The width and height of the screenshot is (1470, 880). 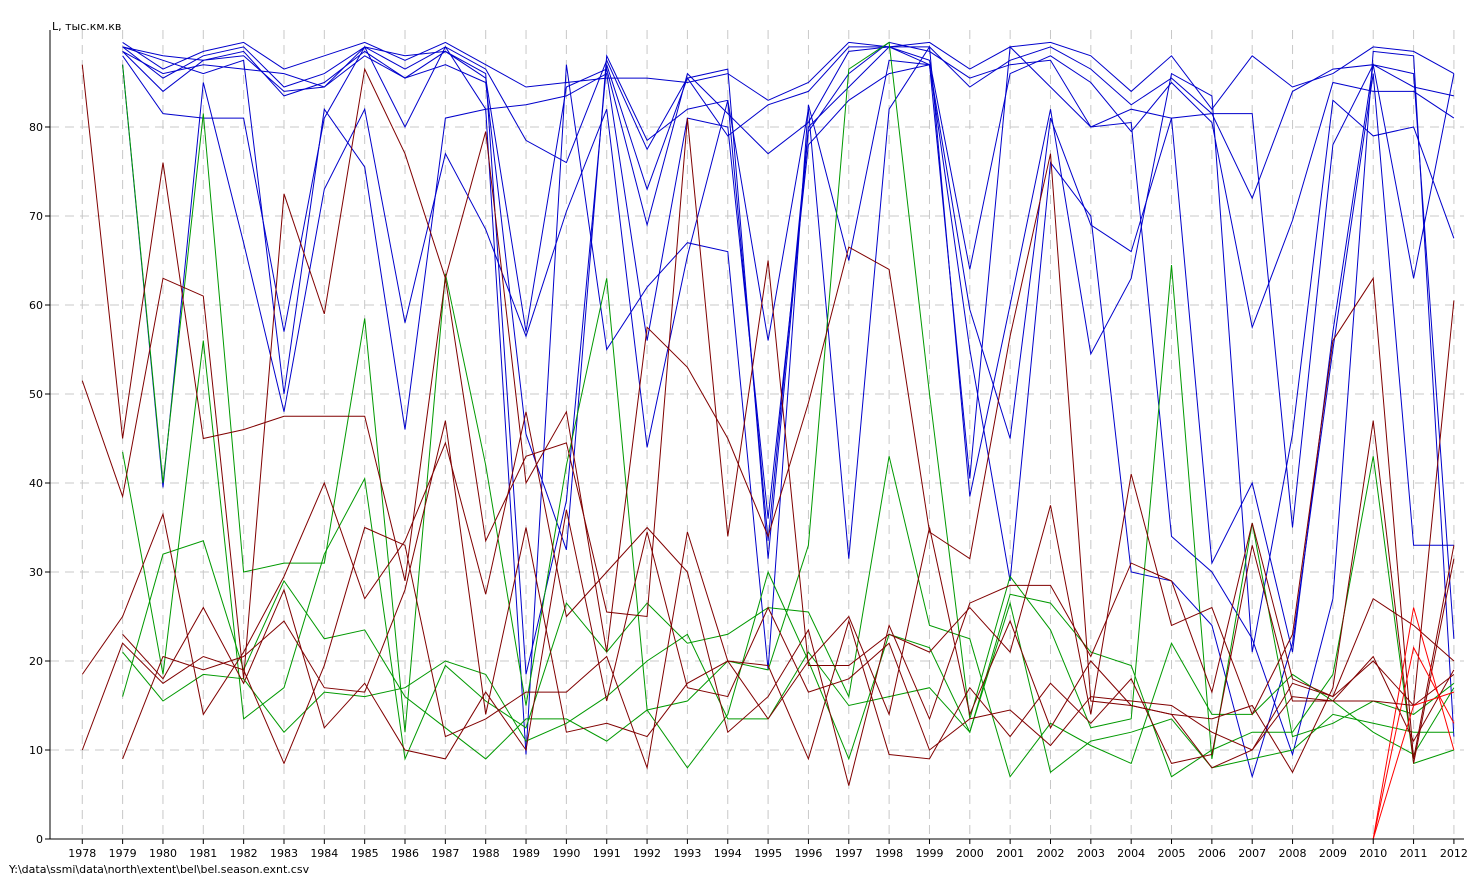 What do you see at coordinates (647, 853) in the screenshot?
I see `x-tick-label: 1992` at bounding box center [647, 853].